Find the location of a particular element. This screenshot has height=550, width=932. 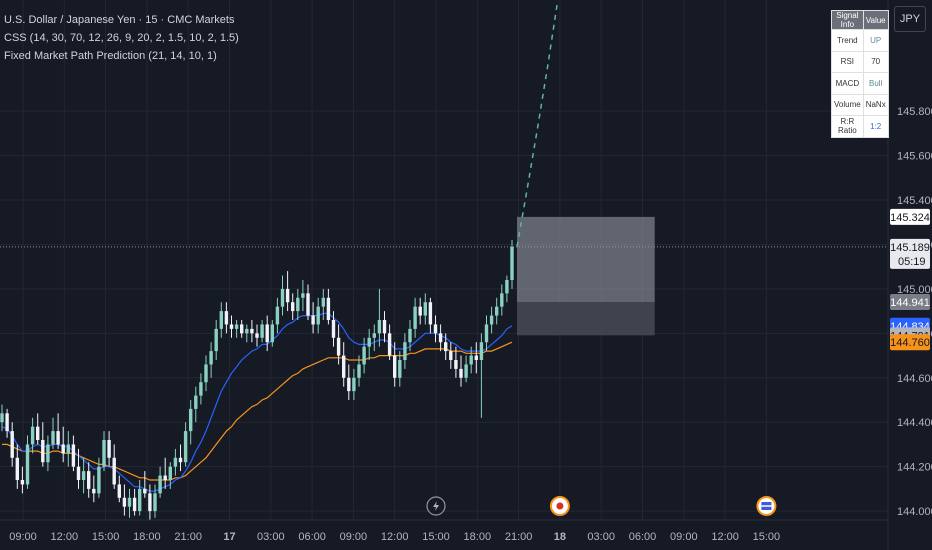

y-tick-label: 144.600 is located at coordinates (914, 379).